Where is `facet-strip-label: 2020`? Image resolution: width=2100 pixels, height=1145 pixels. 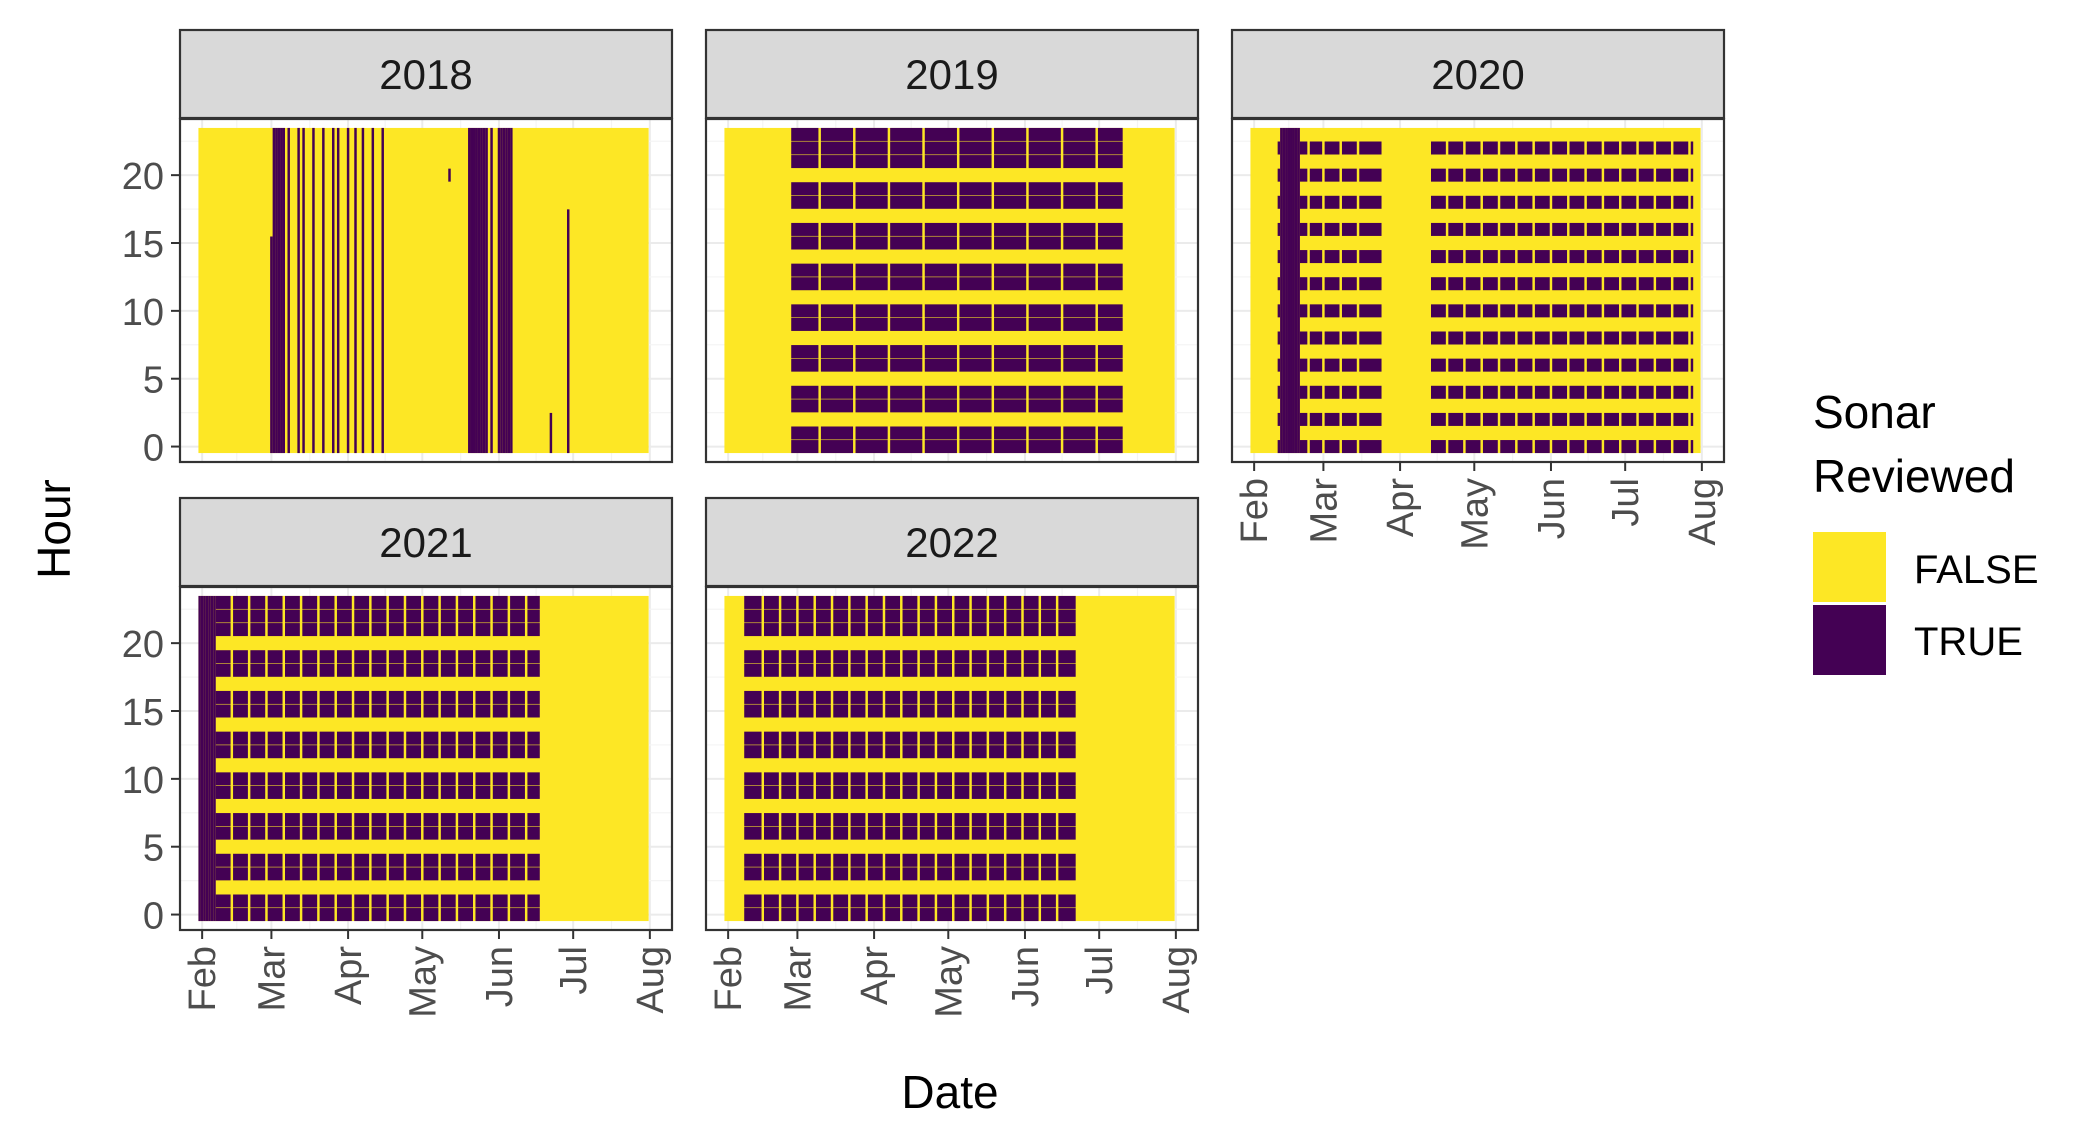
facet-strip-label: 2020 is located at coordinates (1477, 74).